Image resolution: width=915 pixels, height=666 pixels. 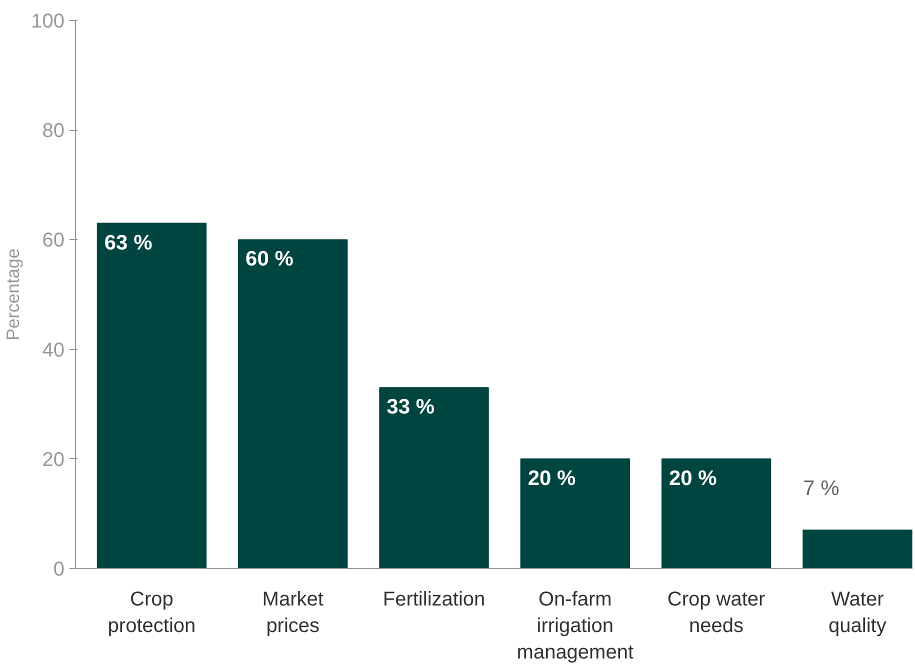 I want to click on data-label: 7 %, so click(x=821, y=488).